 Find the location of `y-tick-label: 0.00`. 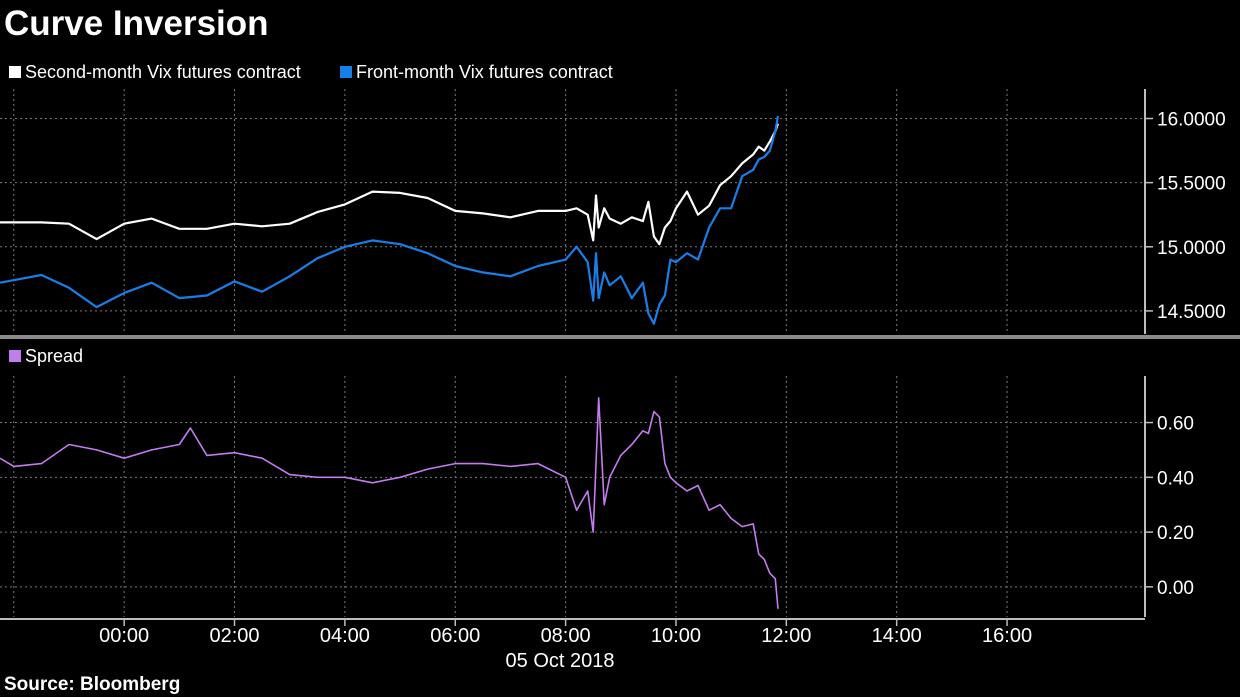

y-tick-label: 0.00 is located at coordinates (1175, 588).